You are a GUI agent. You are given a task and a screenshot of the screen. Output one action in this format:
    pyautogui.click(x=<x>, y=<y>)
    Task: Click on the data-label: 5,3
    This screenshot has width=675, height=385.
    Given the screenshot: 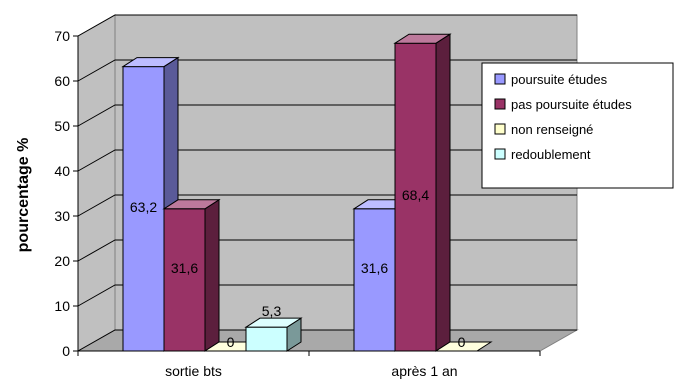 What is the action you would take?
    pyautogui.click(x=272, y=311)
    